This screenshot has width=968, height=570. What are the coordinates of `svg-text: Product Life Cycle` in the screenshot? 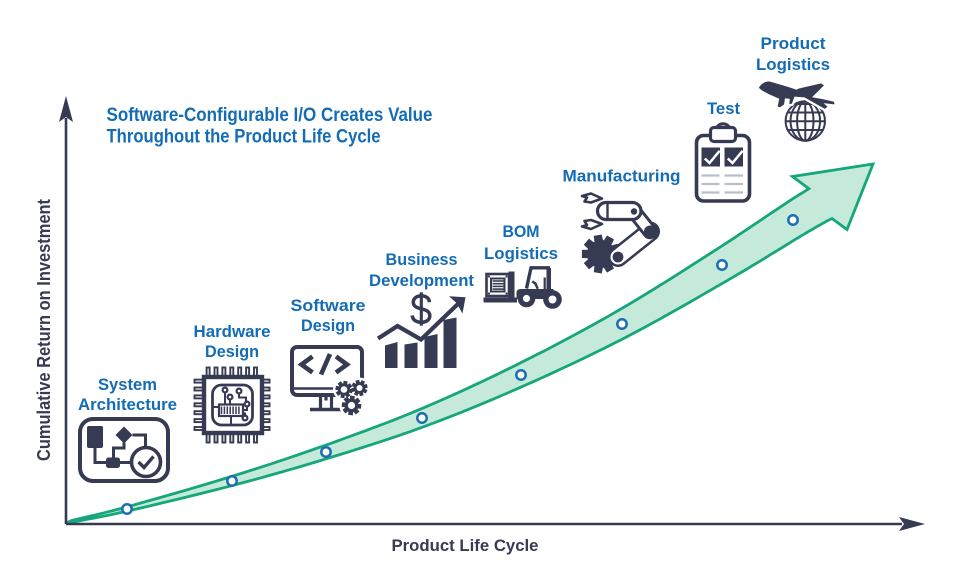 It's located at (465, 545).